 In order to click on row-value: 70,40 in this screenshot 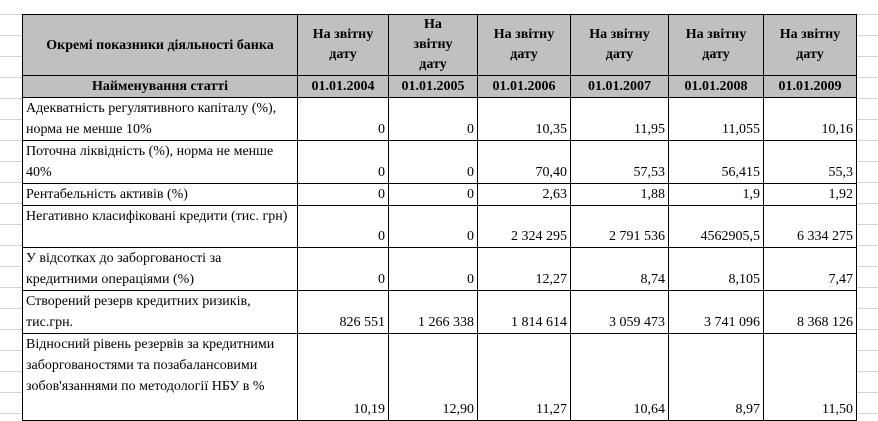, I will do `click(524, 162)`.